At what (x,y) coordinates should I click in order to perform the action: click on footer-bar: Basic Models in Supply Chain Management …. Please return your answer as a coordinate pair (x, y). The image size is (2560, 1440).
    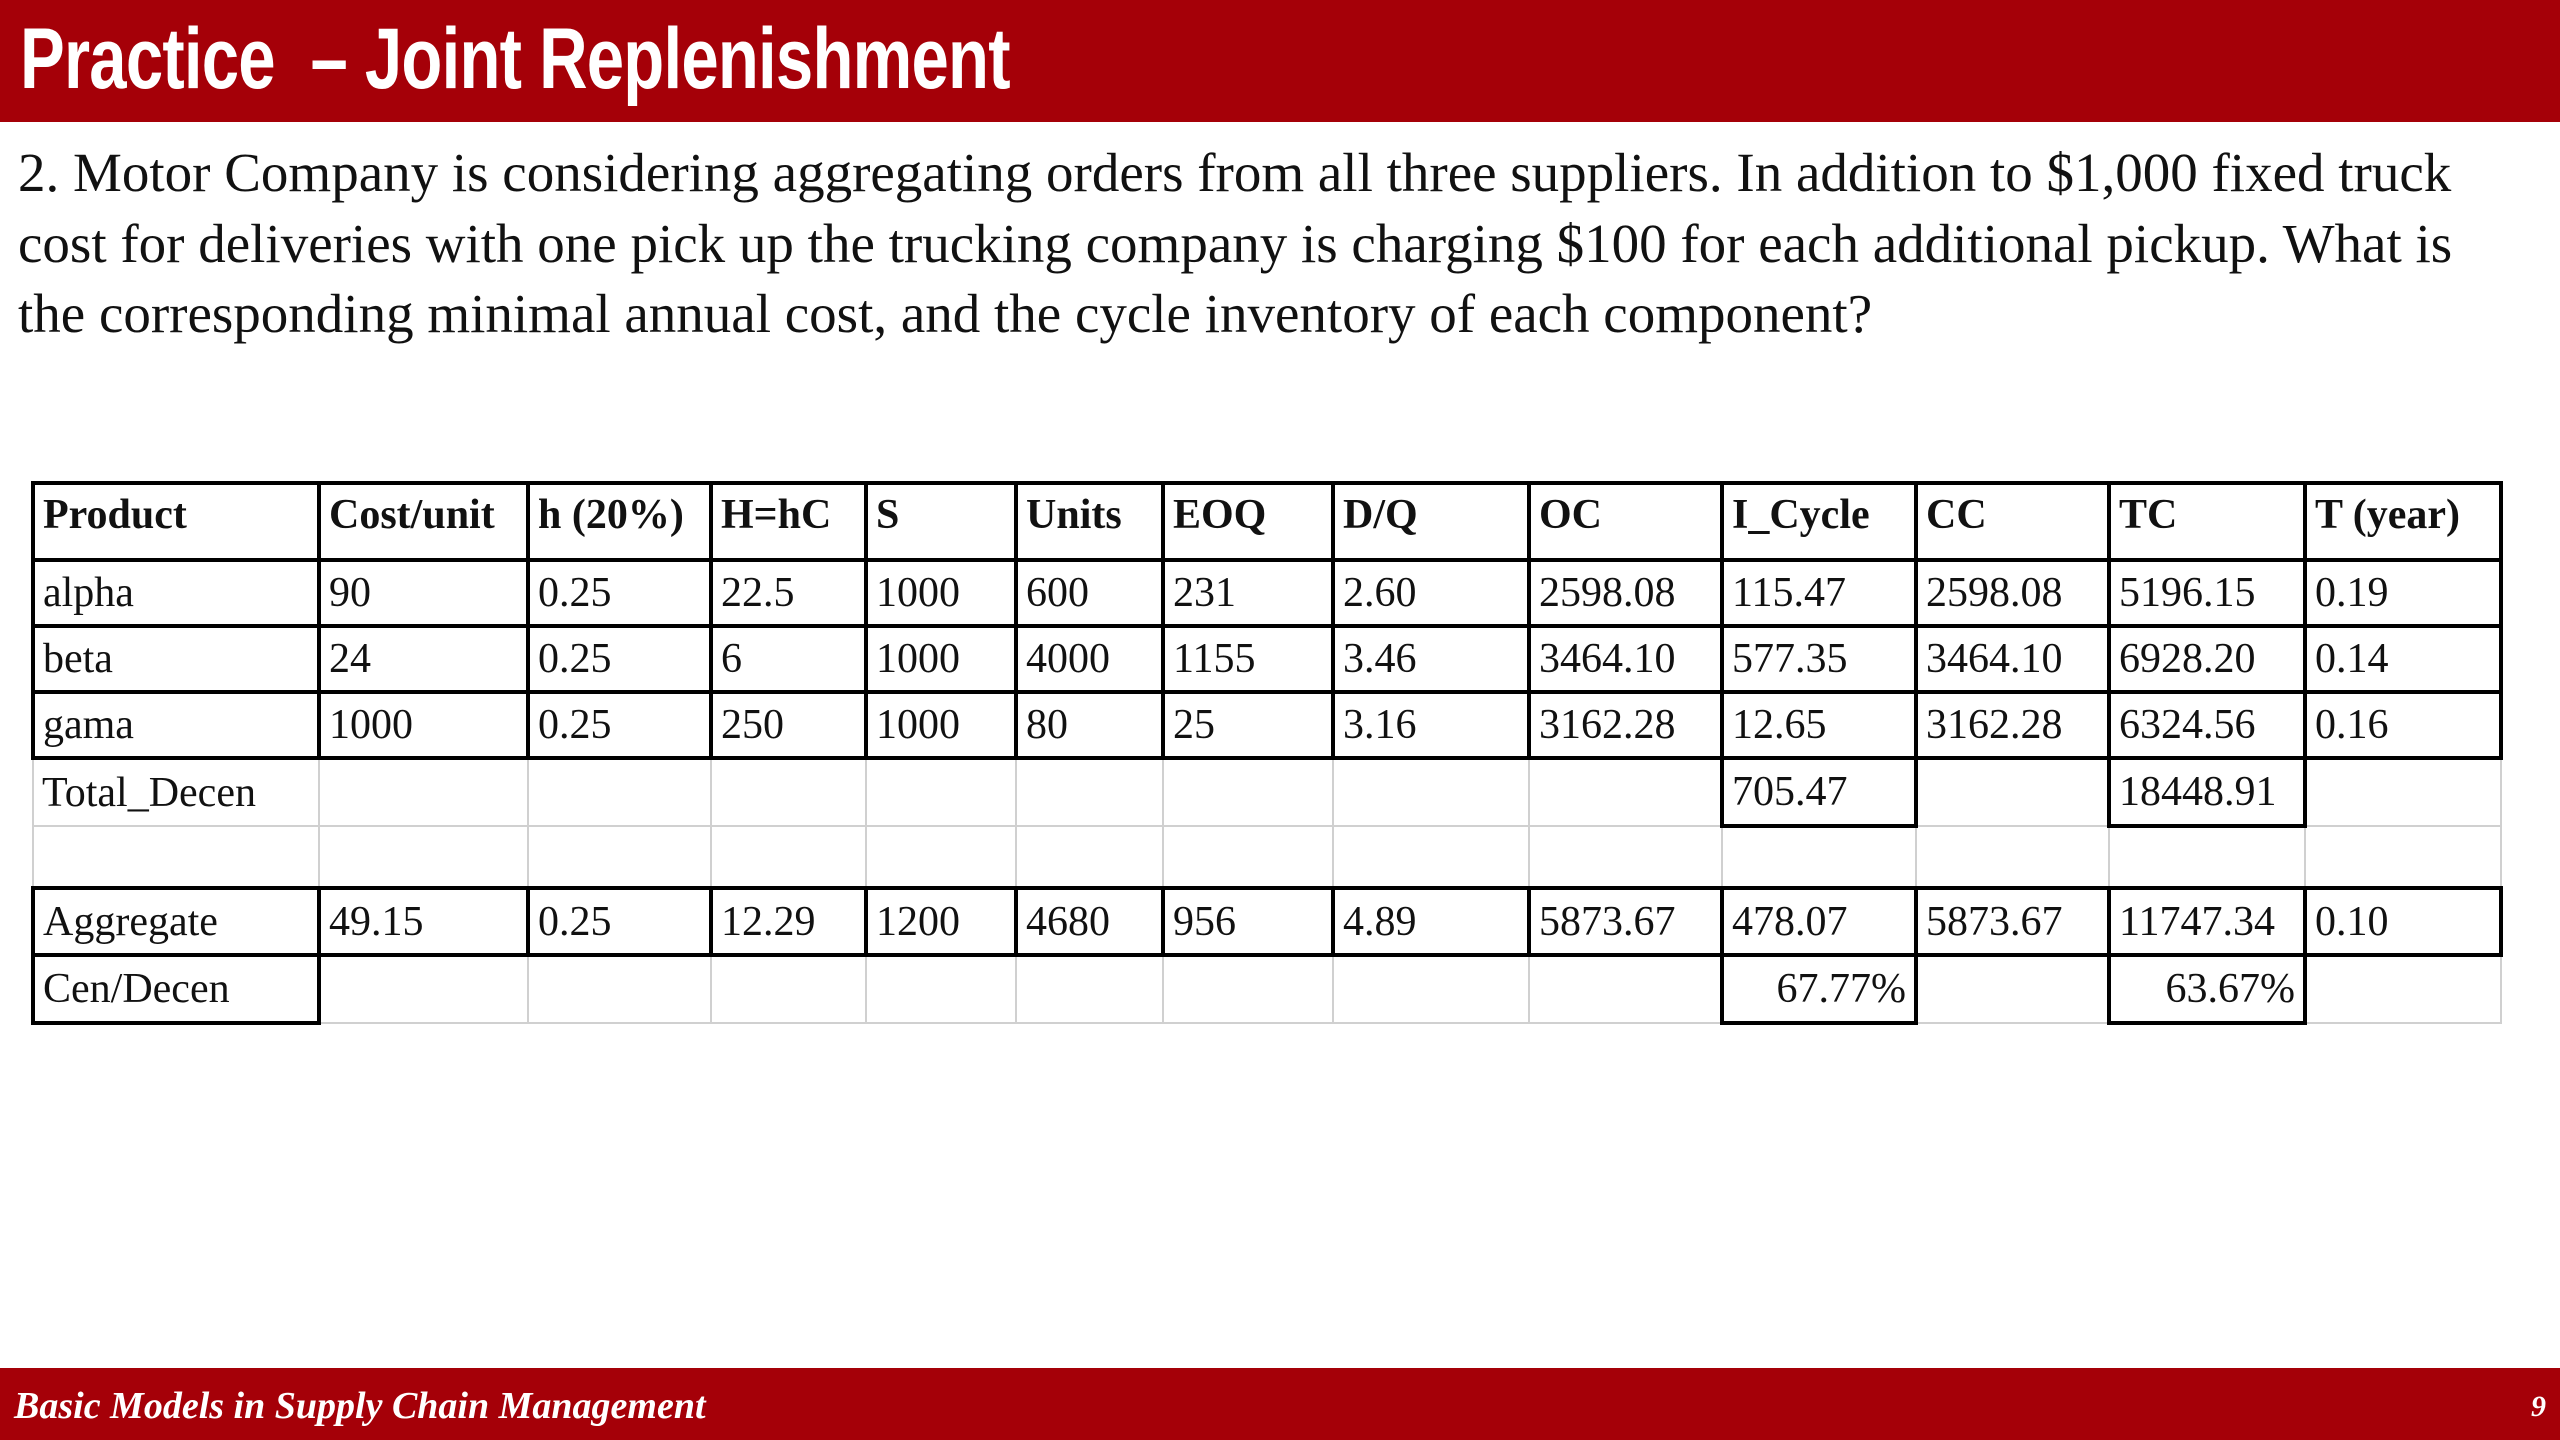
    Looking at the image, I should click on (1280, 1404).